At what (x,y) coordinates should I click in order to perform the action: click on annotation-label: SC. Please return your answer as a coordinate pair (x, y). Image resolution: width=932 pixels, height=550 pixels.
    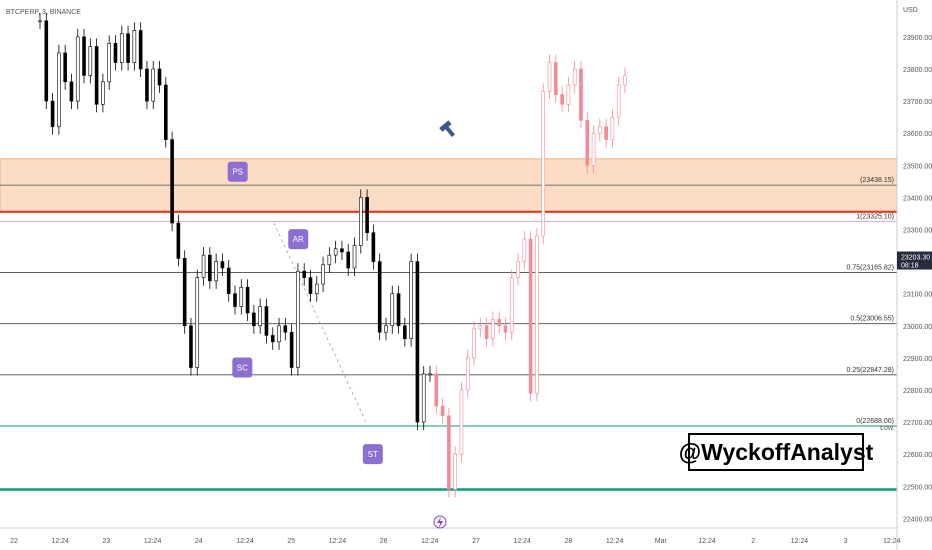
    Looking at the image, I should click on (242, 368).